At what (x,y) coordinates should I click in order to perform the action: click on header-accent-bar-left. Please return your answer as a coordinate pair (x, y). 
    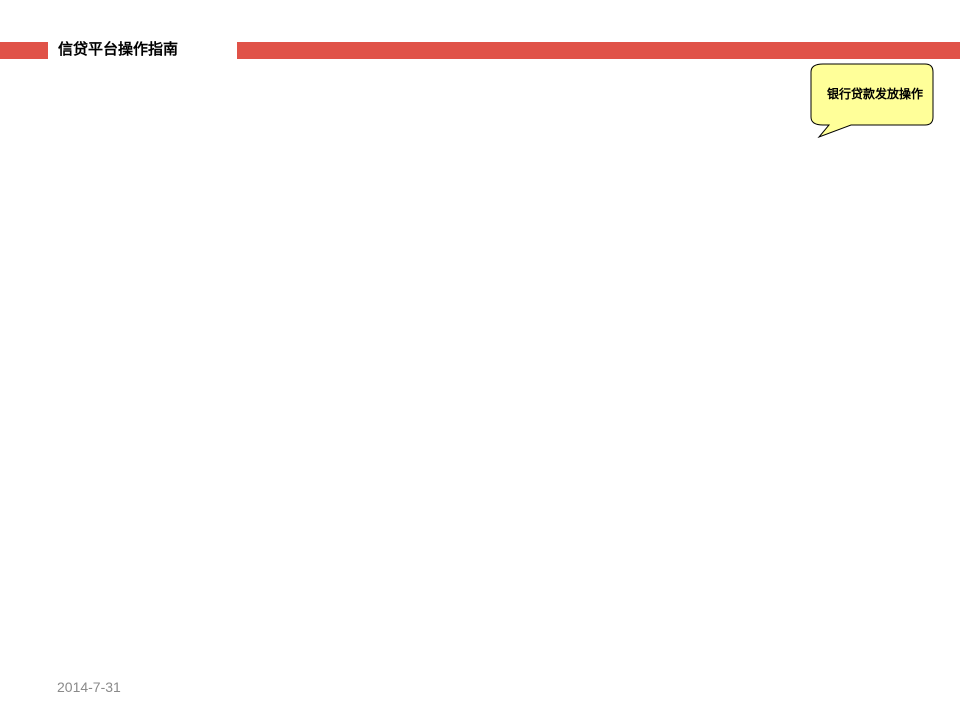
    Looking at the image, I should click on (24, 50).